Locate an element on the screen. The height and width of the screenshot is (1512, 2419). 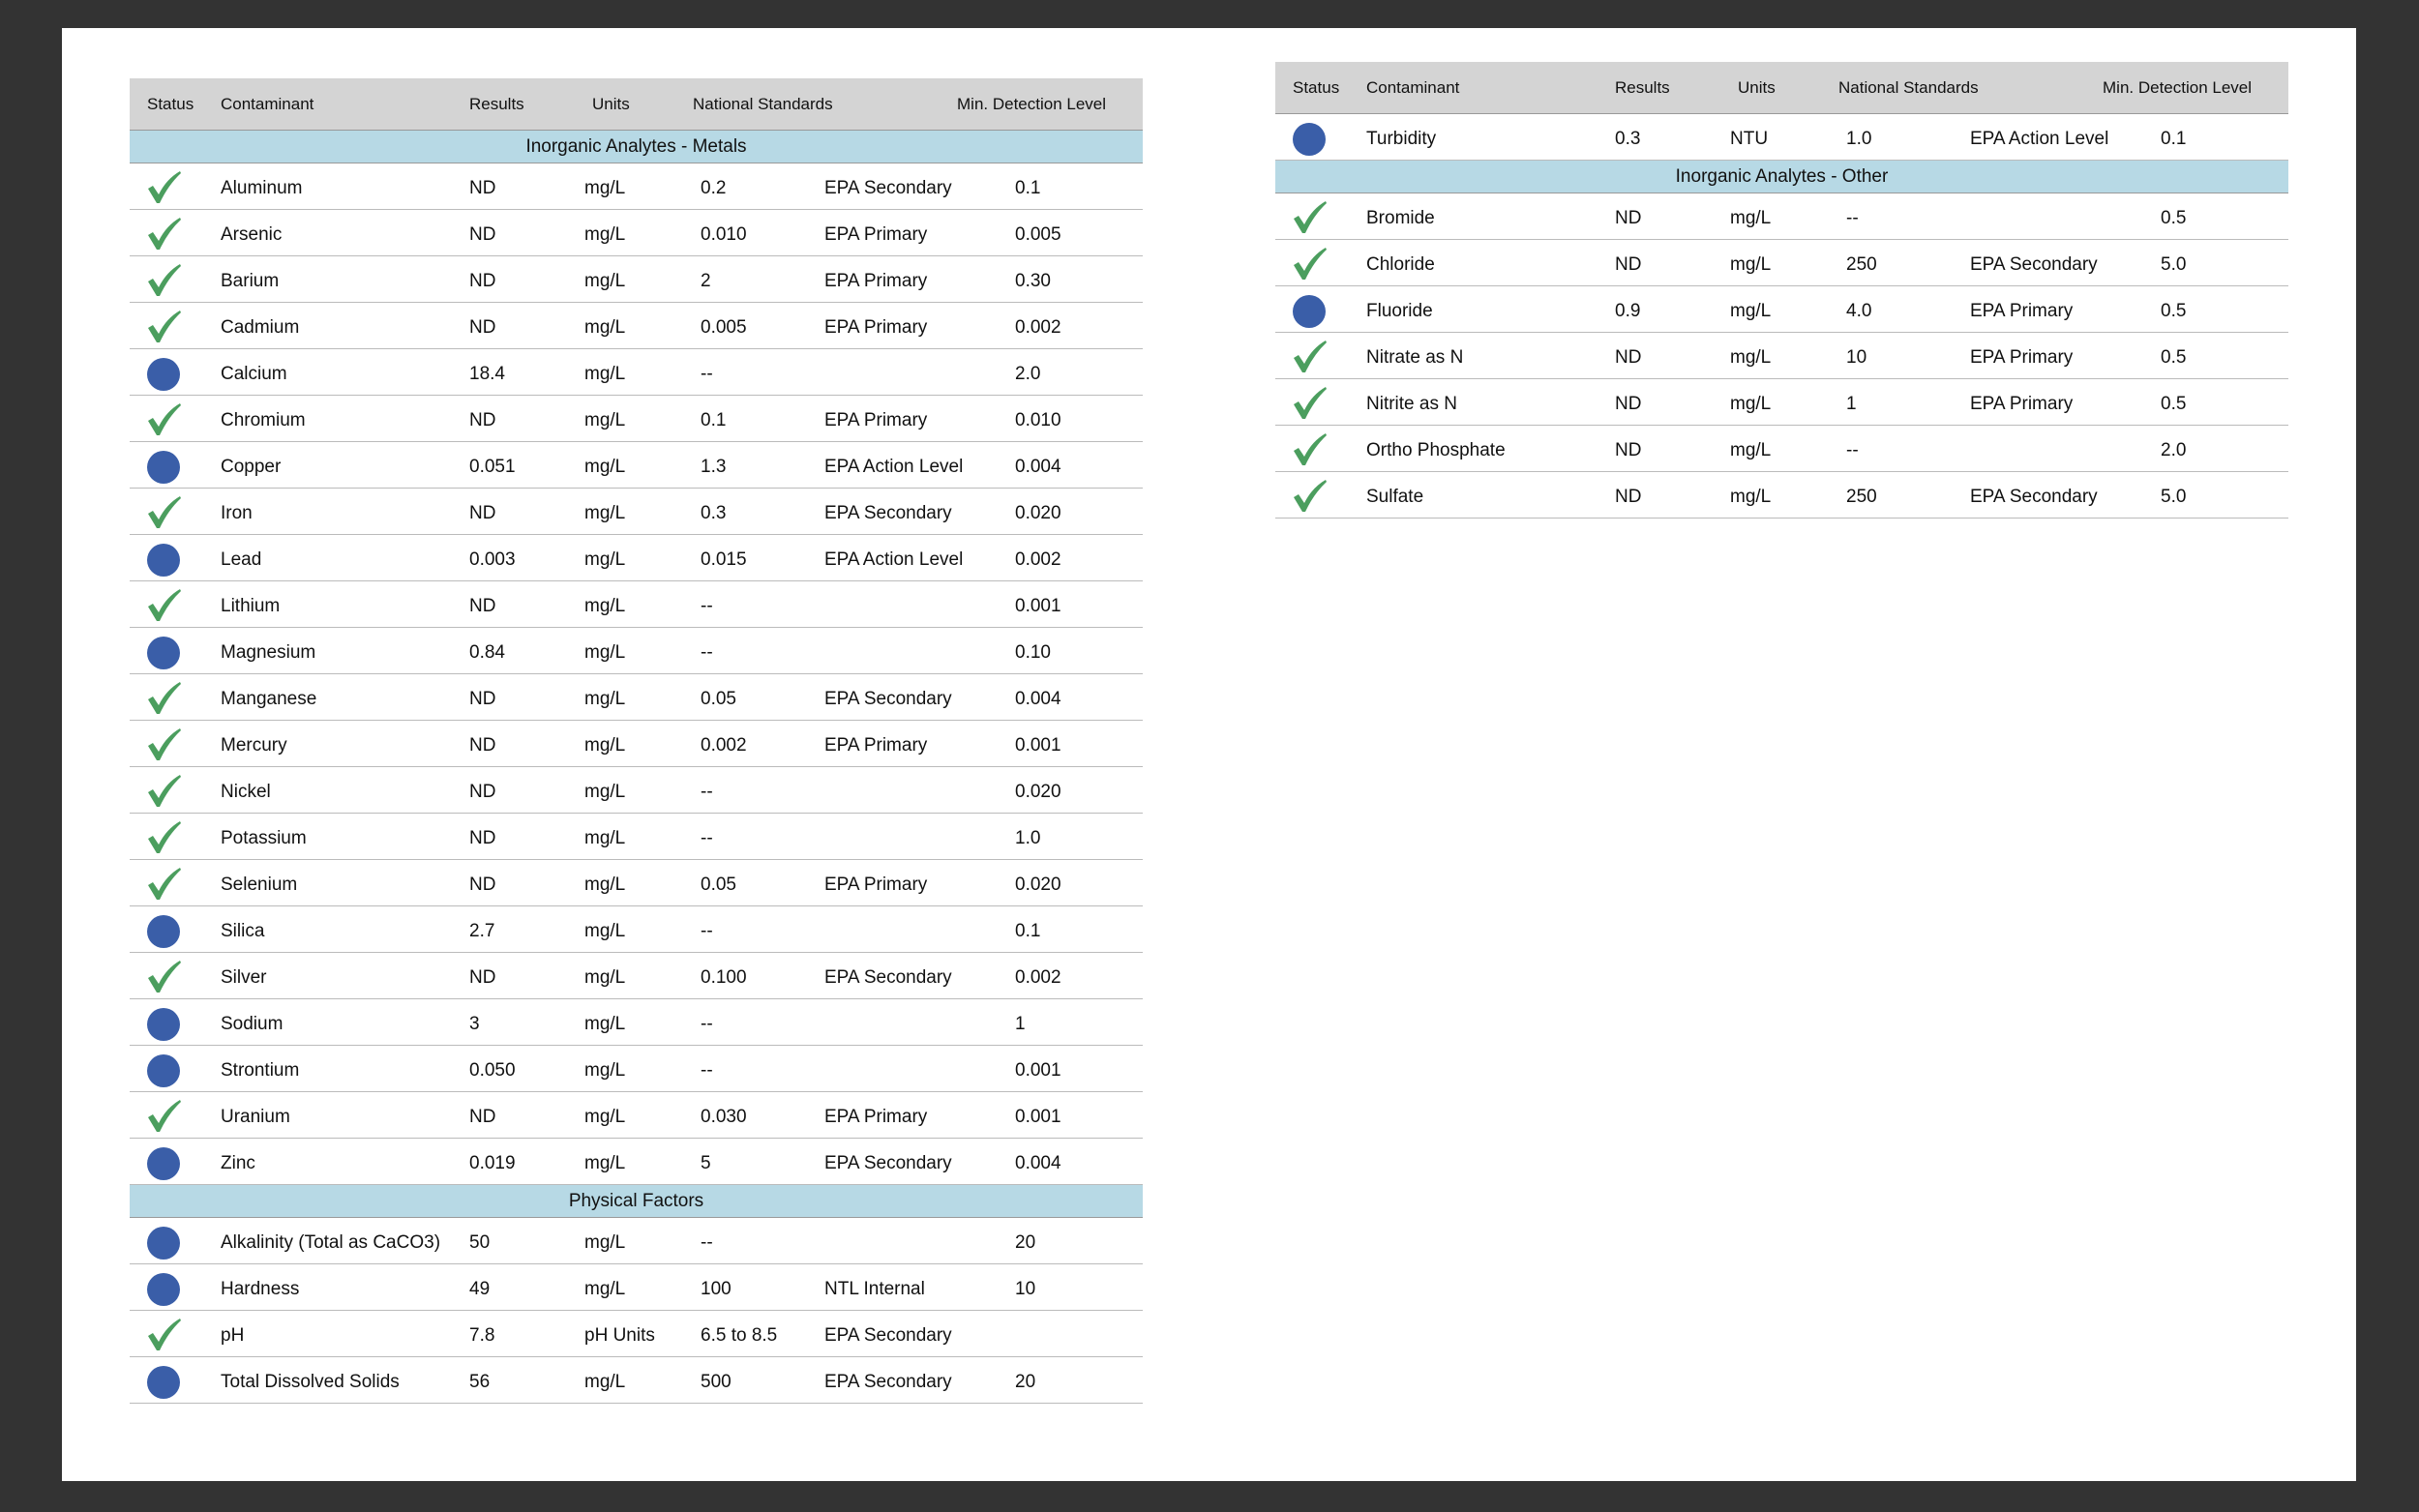
mdl: 5.0 is located at coordinates (2174, 264).